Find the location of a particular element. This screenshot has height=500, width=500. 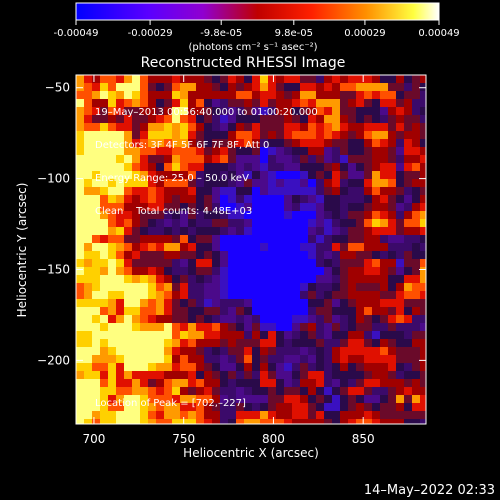

colorbar-tick-label: -0.00049 is located at coordinates (76, 33).